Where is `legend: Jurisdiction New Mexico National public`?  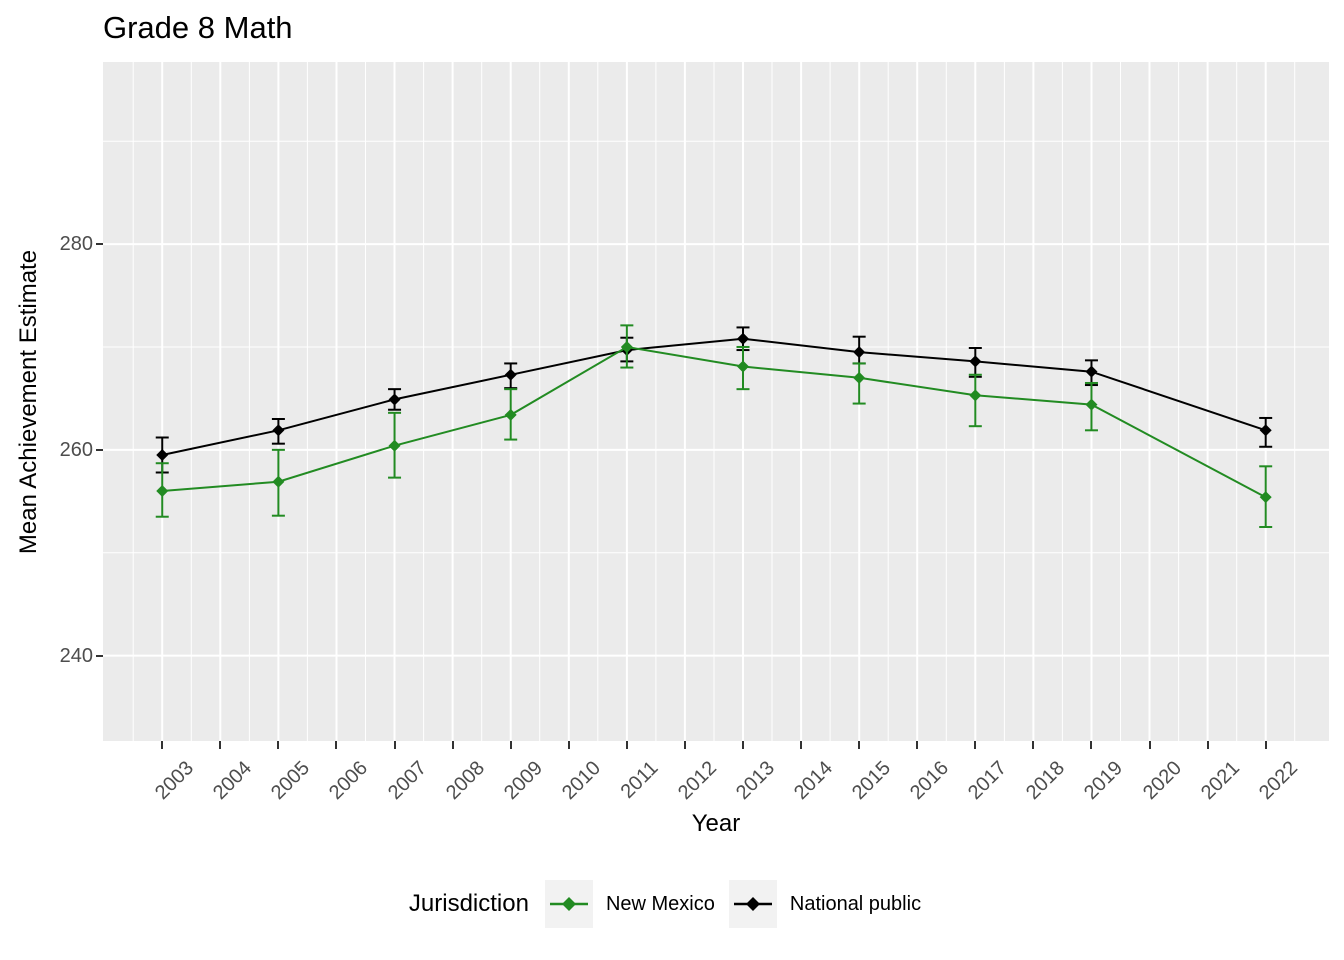
legend: Jurisdiction New Mexico National public is located at coordinates (672, 904).